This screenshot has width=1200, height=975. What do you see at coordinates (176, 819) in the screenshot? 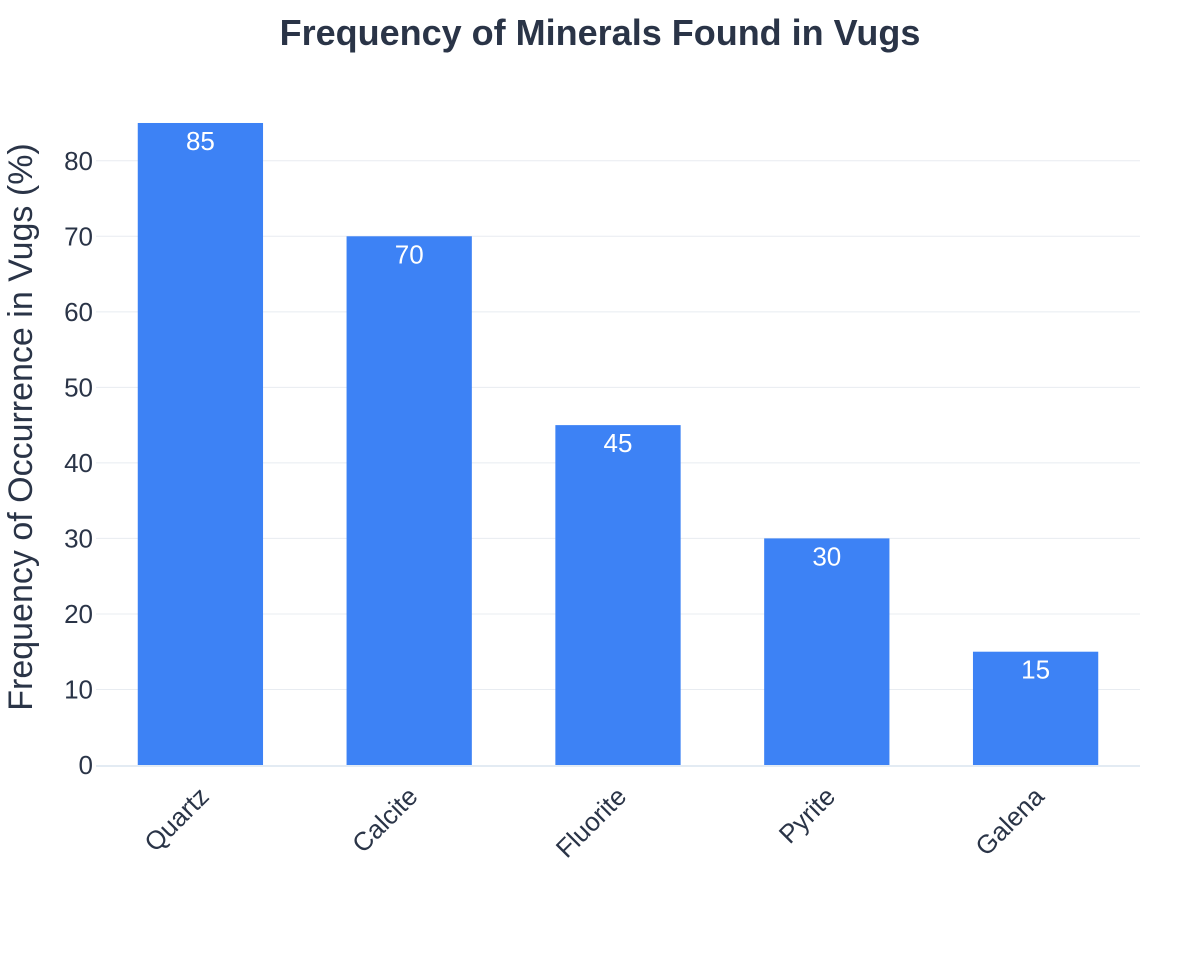
I see `x-tick-label: Quartz` at bounding box center [176, 819].